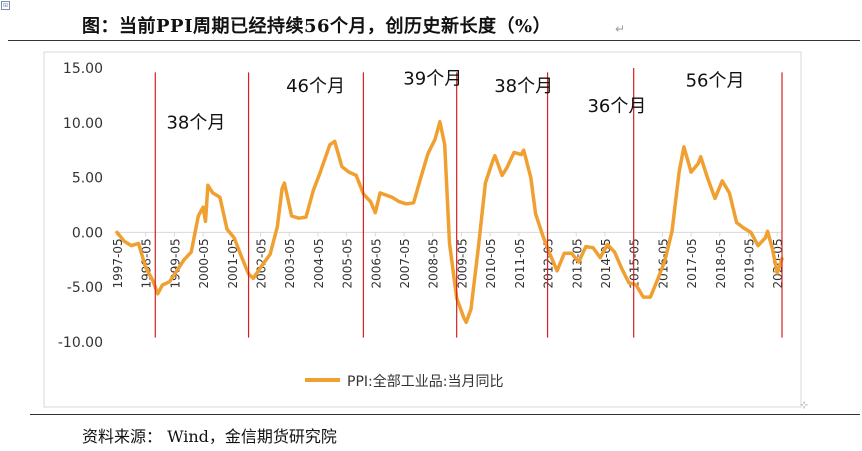 The width and height of the screenshot is (862, 451). I want to click on x-tick-label: 1997-05, so click(118, 263).